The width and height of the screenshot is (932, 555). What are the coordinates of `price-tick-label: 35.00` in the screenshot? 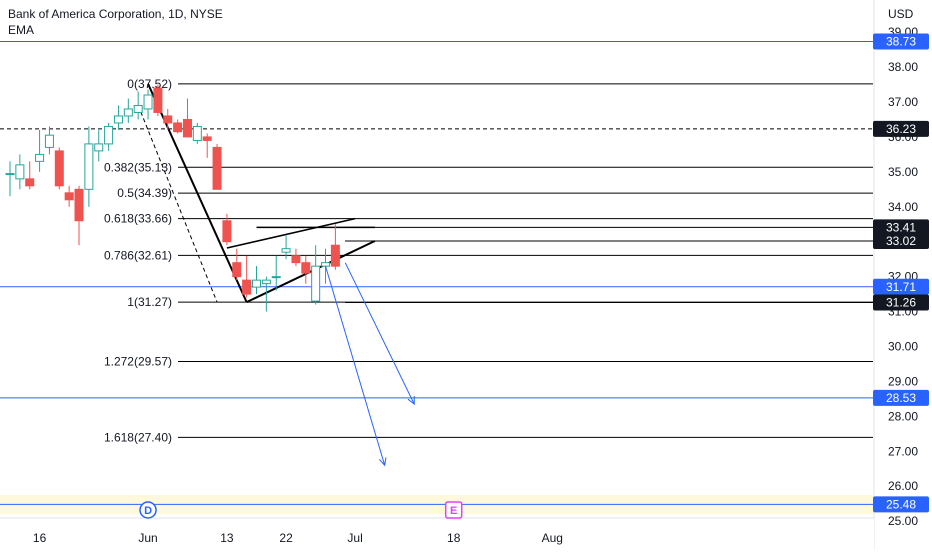 It's located at (903, 172).